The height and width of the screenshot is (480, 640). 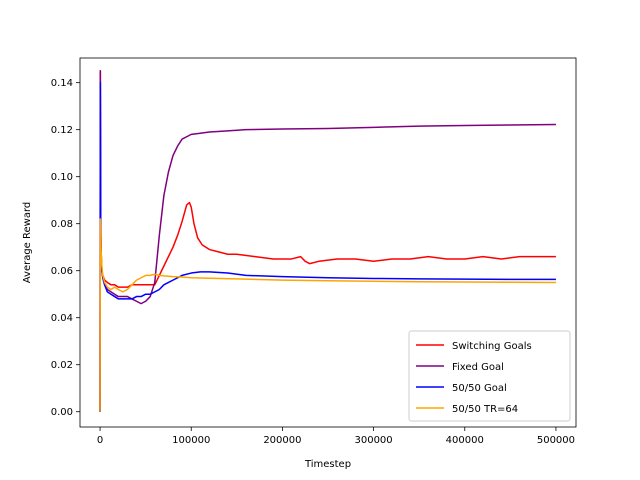 I want to click on y-tick-label: 0.10, so click(x=62, y=177).